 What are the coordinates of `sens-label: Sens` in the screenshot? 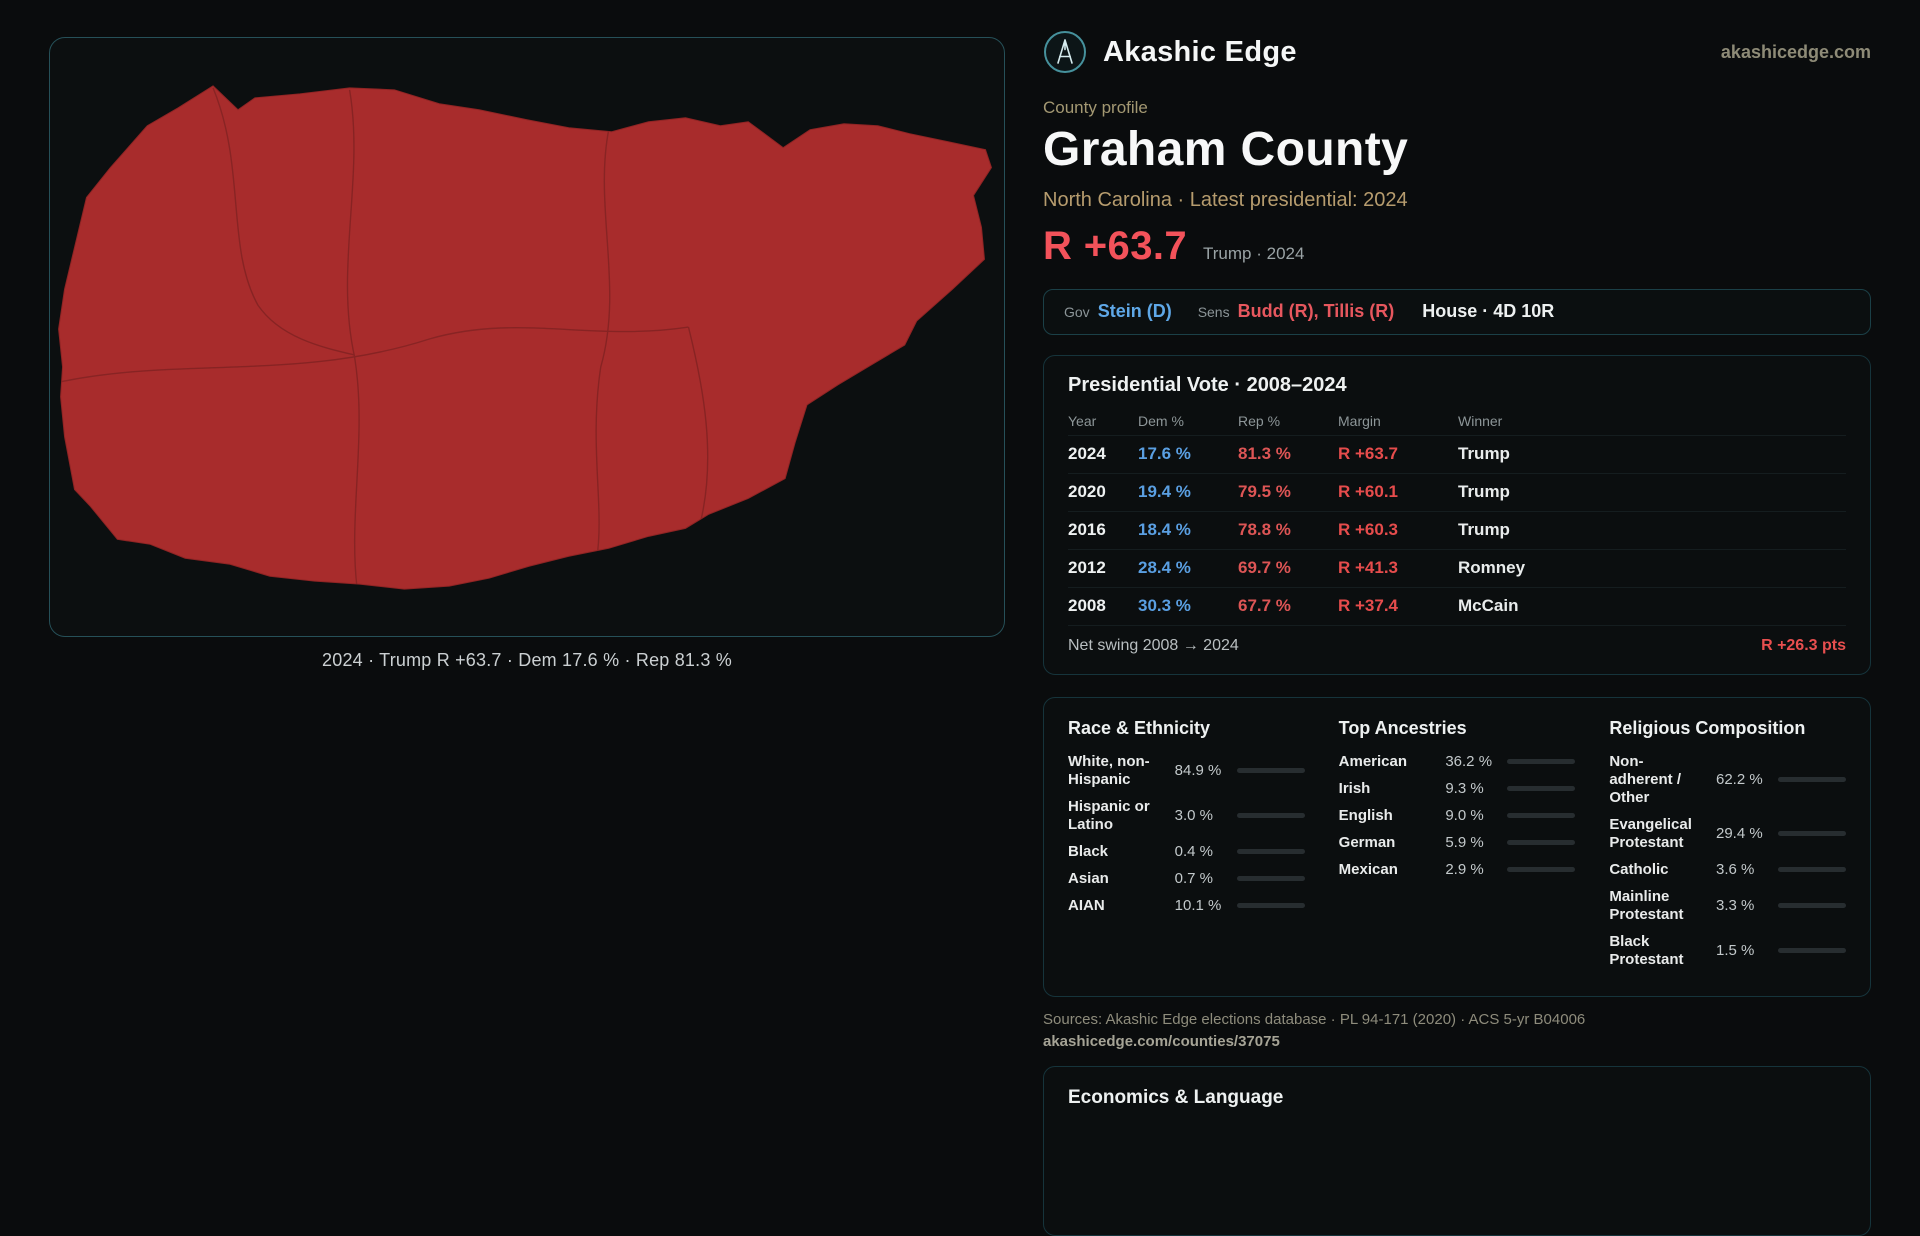 It's located at (1213, 311).